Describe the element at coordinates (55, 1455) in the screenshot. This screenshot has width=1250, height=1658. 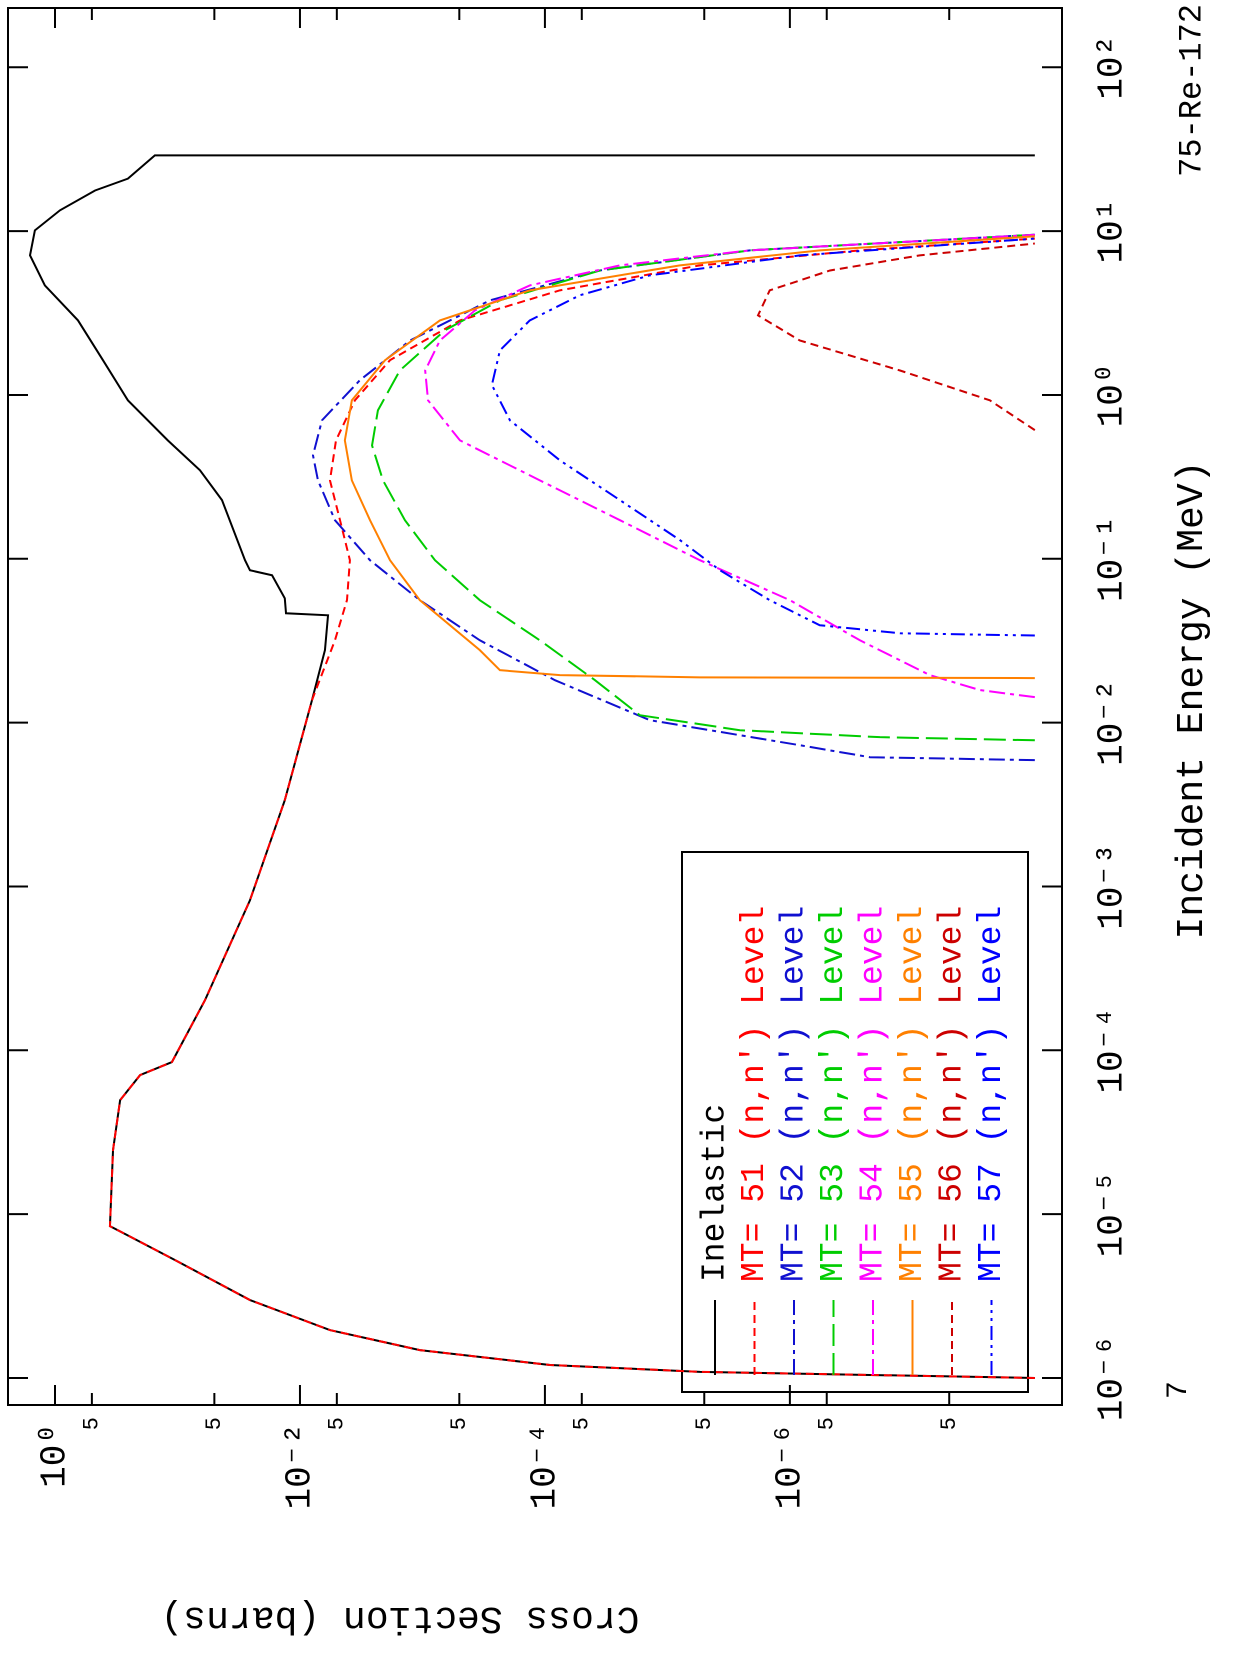
I see `y-tick-label: 10⁰` at that location.